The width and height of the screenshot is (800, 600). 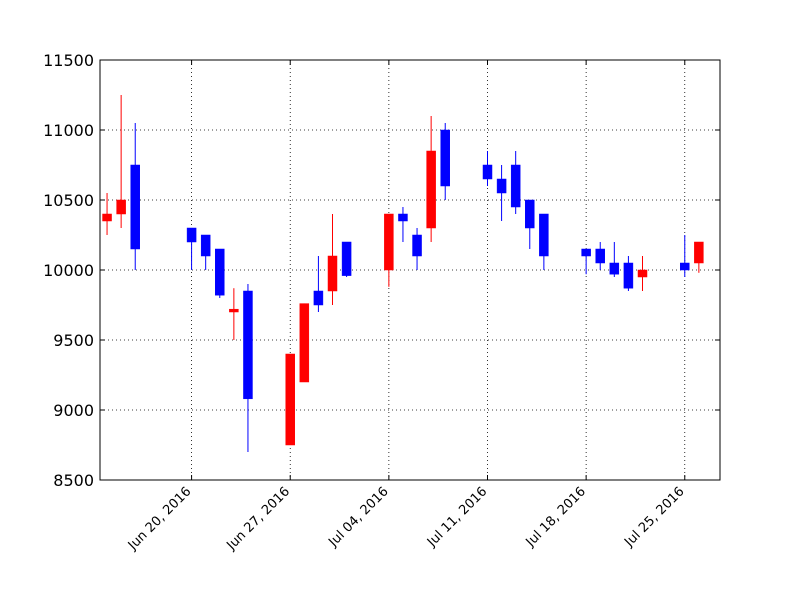 I want to click on y-tick-label: 8500, so click(x=73, y=480).